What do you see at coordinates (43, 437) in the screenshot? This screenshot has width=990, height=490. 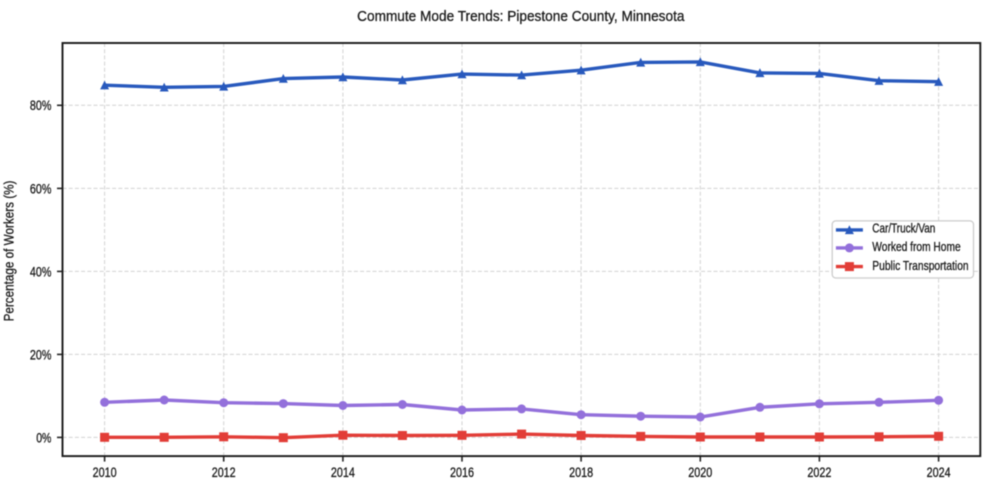 I see `svg-text: 0%` at bounding box center [43, 437].